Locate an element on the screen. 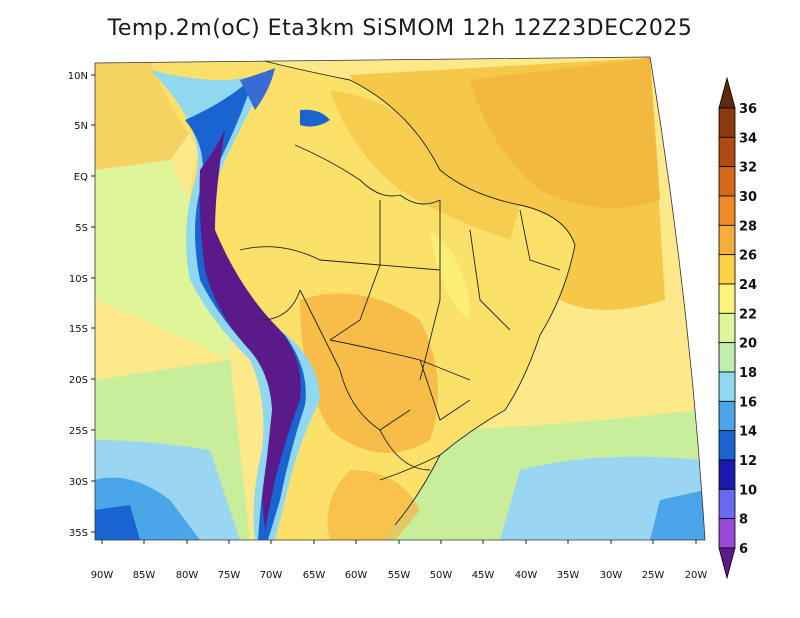 The height and width of the screenshot is (618, 800). colorbar-label: 22 is located at coordinates (748, 314).